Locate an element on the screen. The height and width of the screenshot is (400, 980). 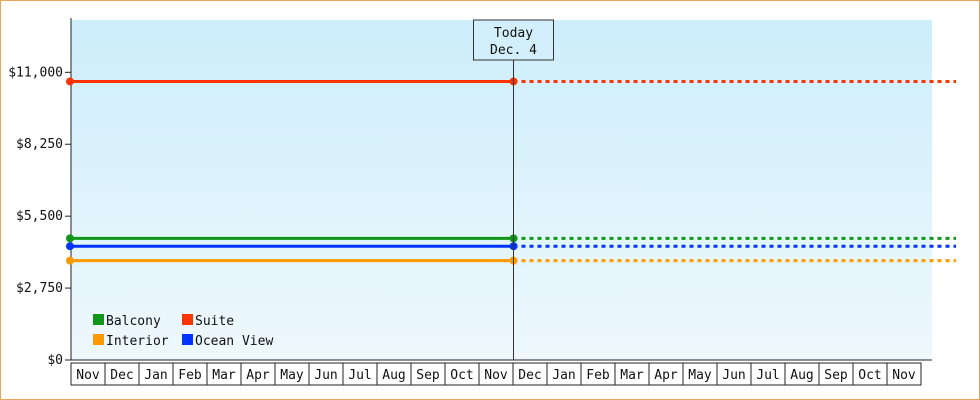
today-box is located at coordinates (513, 40).